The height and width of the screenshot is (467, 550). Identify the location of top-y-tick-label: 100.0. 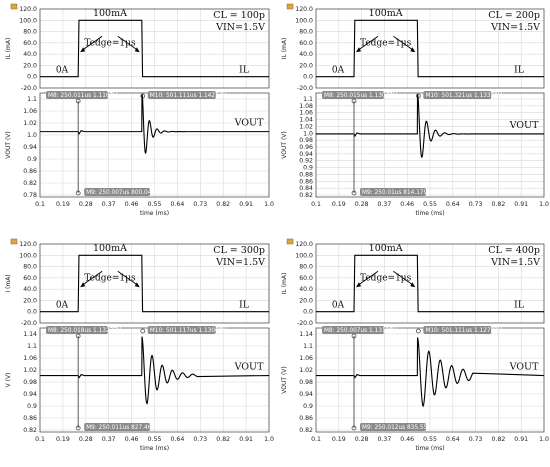
(304, 255).